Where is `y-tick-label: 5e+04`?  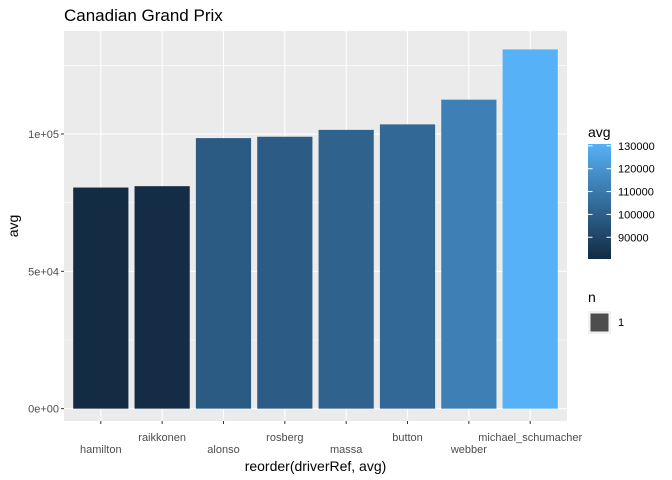
y-tick-label: 5e+04 is located at coordinates (43, 272).